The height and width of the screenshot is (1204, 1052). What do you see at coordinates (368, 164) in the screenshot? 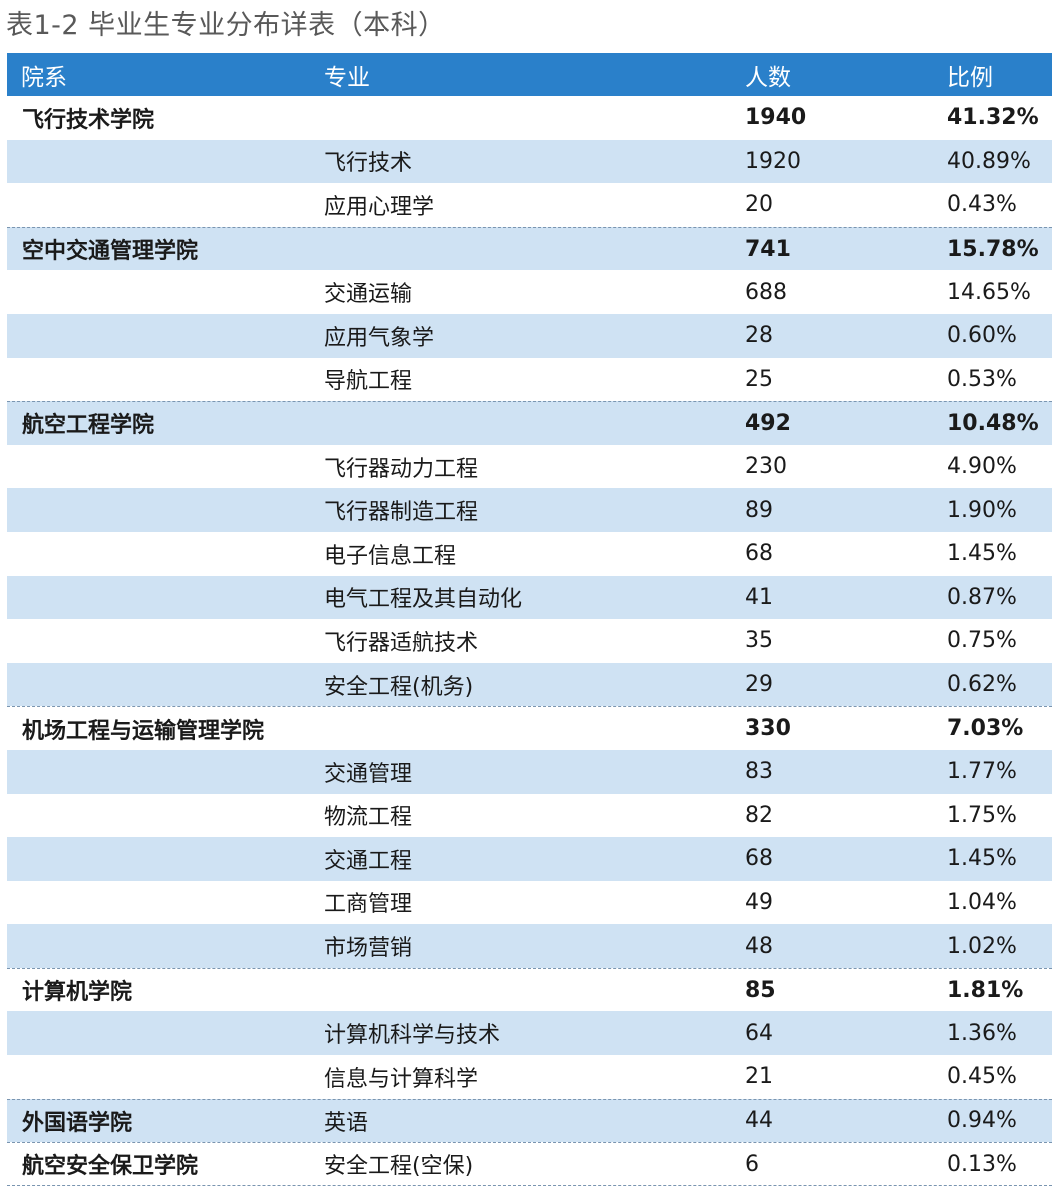
I see `cell-major: 飞行技术` at bounding box center [368, 164].